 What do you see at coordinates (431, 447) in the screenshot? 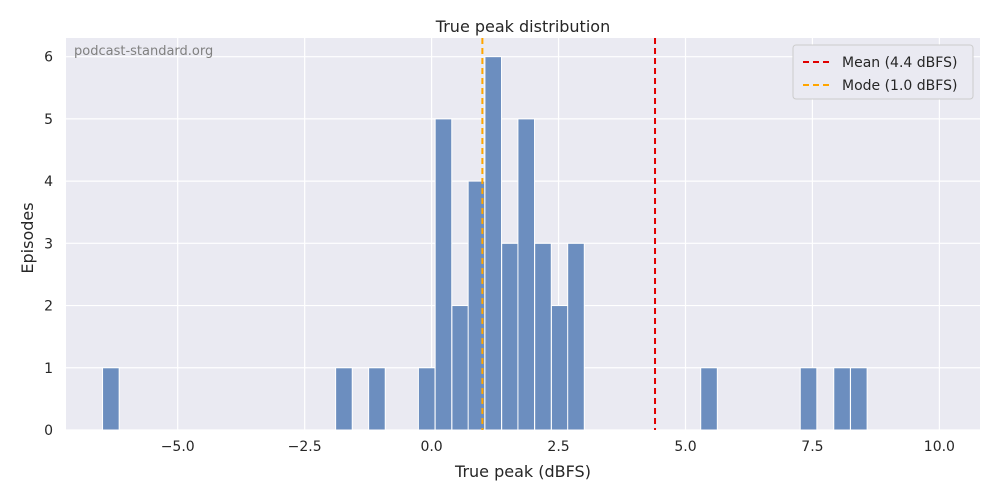
I see `x-tick-label: 0.0` at bounding box center [431, 447].